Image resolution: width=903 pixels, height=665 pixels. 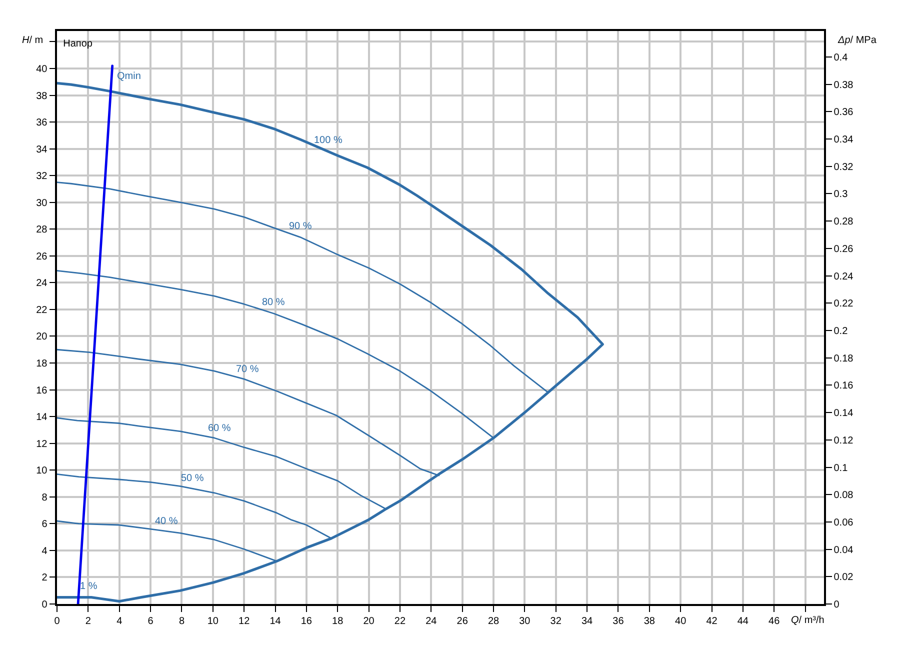 I want to click on annotation: 100 %, so click(x=328, y=140).